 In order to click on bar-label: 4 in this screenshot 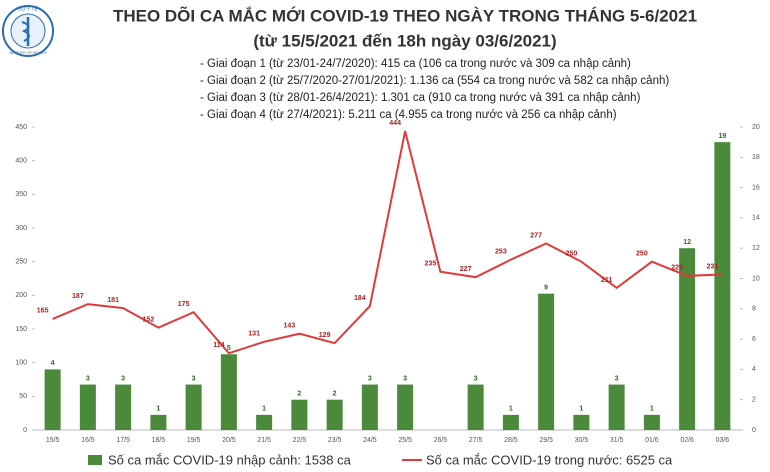, I will do `click(53, 363)`.